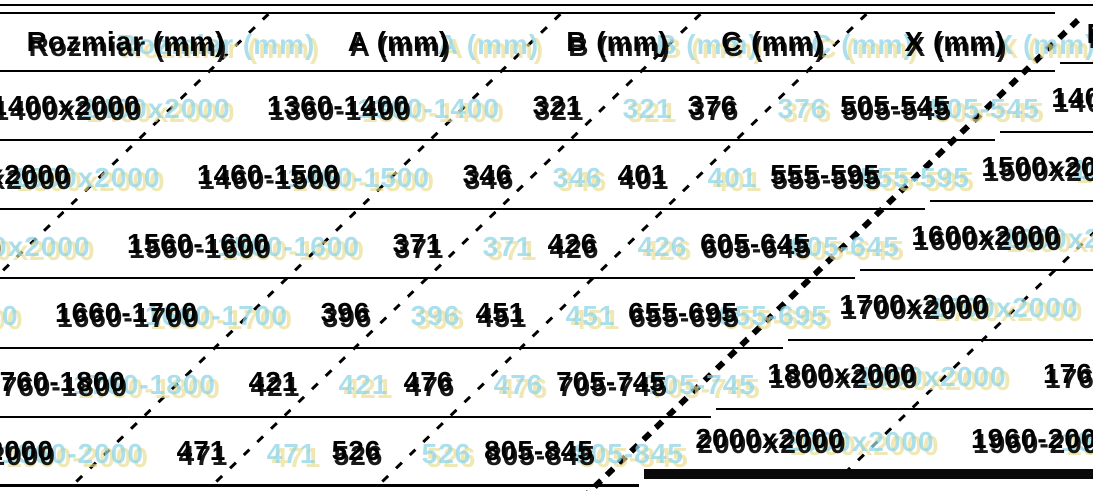  Describe the element at coordinates (398, 41) in the screenshot. I see `header-cell: A (mm)` at that location.